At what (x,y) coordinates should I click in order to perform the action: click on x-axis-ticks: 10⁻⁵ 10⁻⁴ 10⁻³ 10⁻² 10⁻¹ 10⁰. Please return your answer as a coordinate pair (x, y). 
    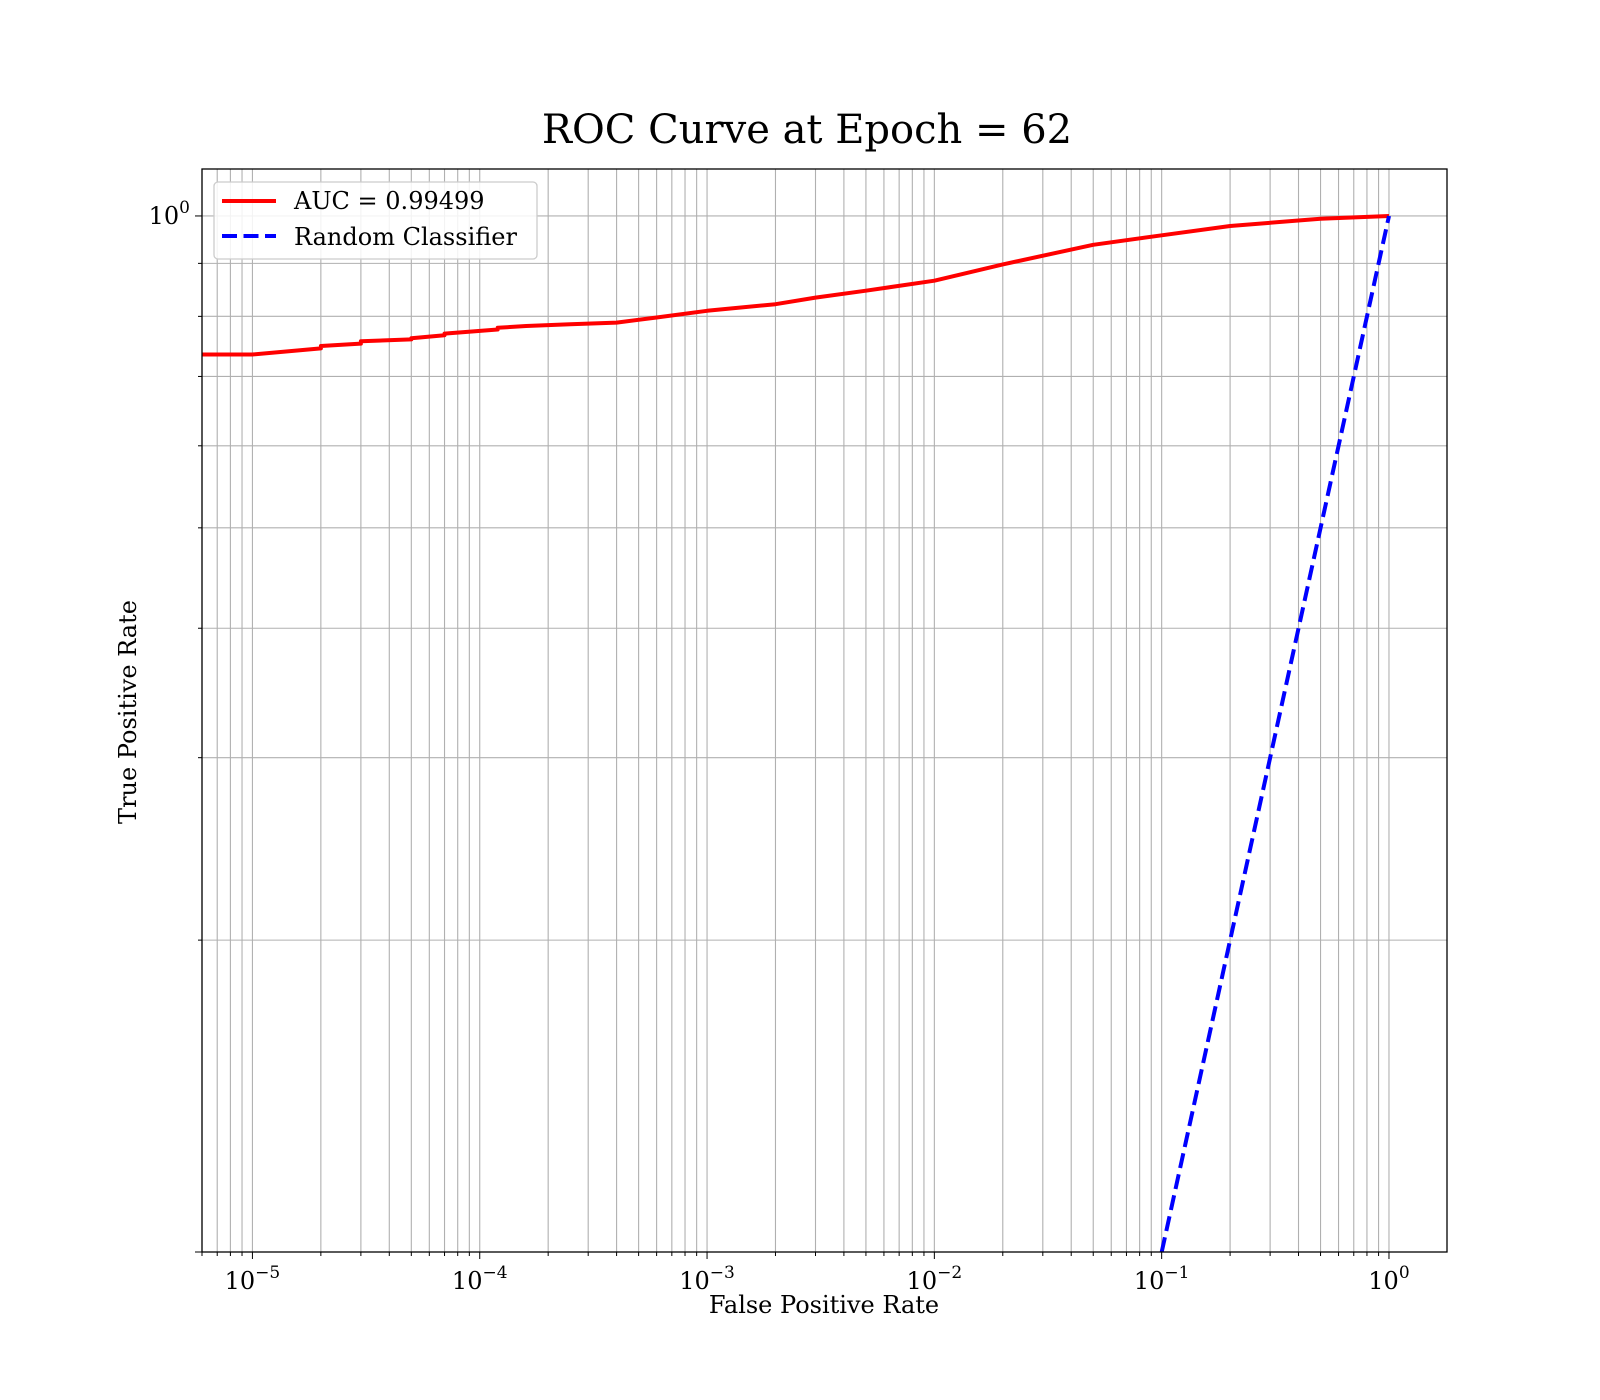
    Looking at the image, I should click on (805, 1273).